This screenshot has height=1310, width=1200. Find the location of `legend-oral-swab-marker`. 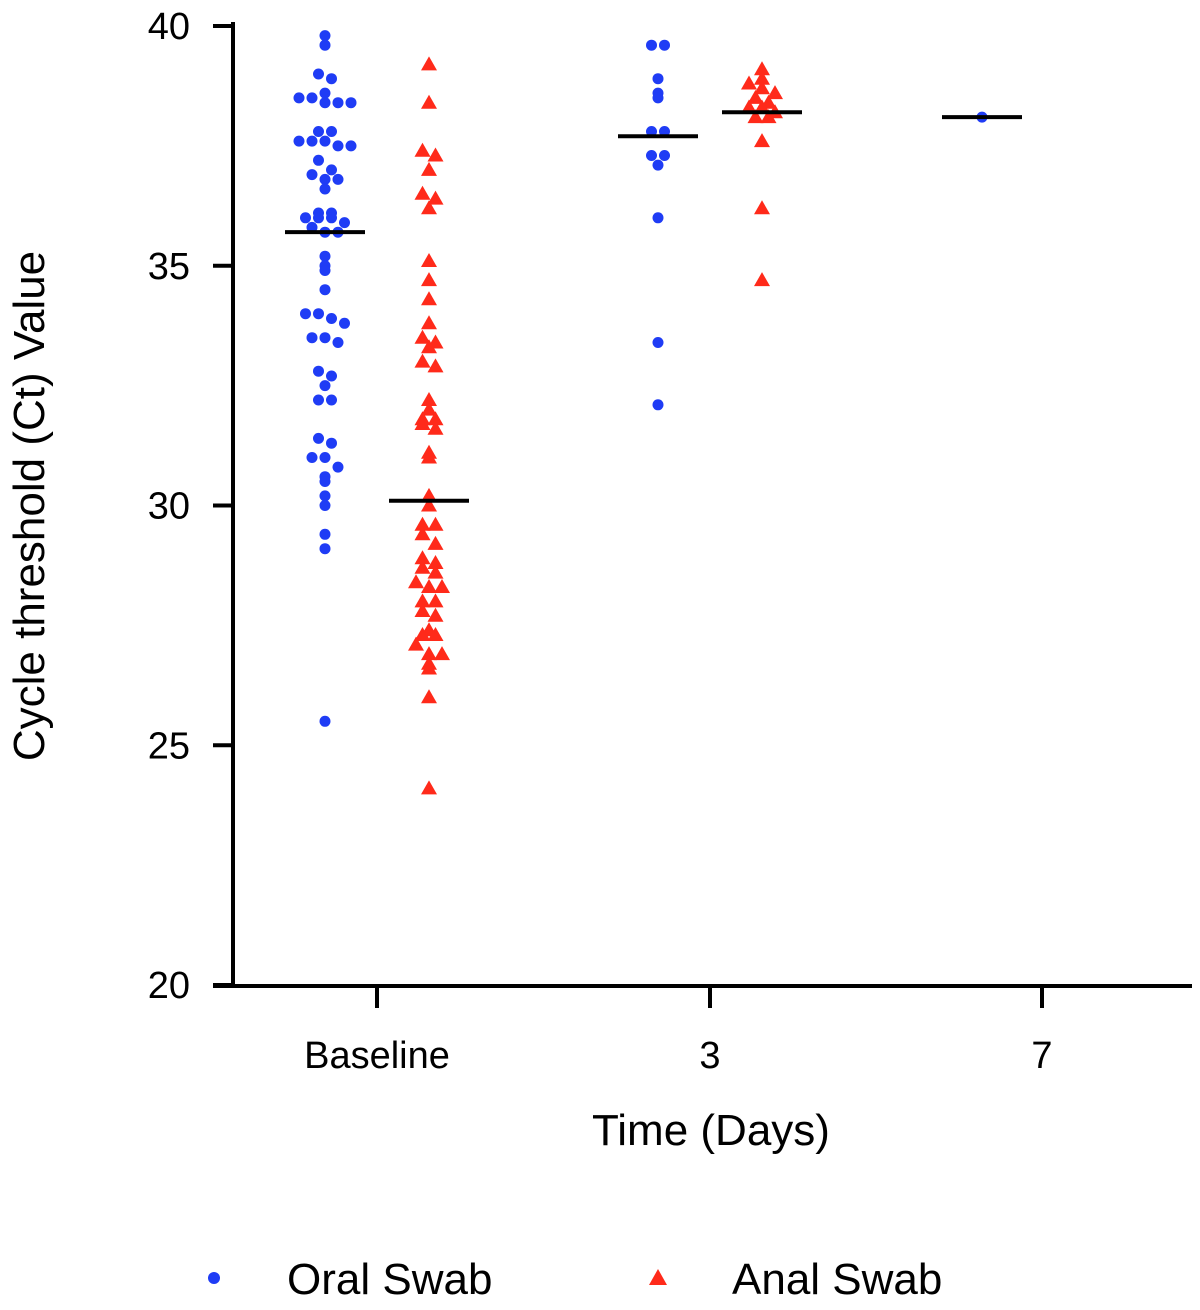

legend-oral-swab-marker is located at coordinates (214, 1278).